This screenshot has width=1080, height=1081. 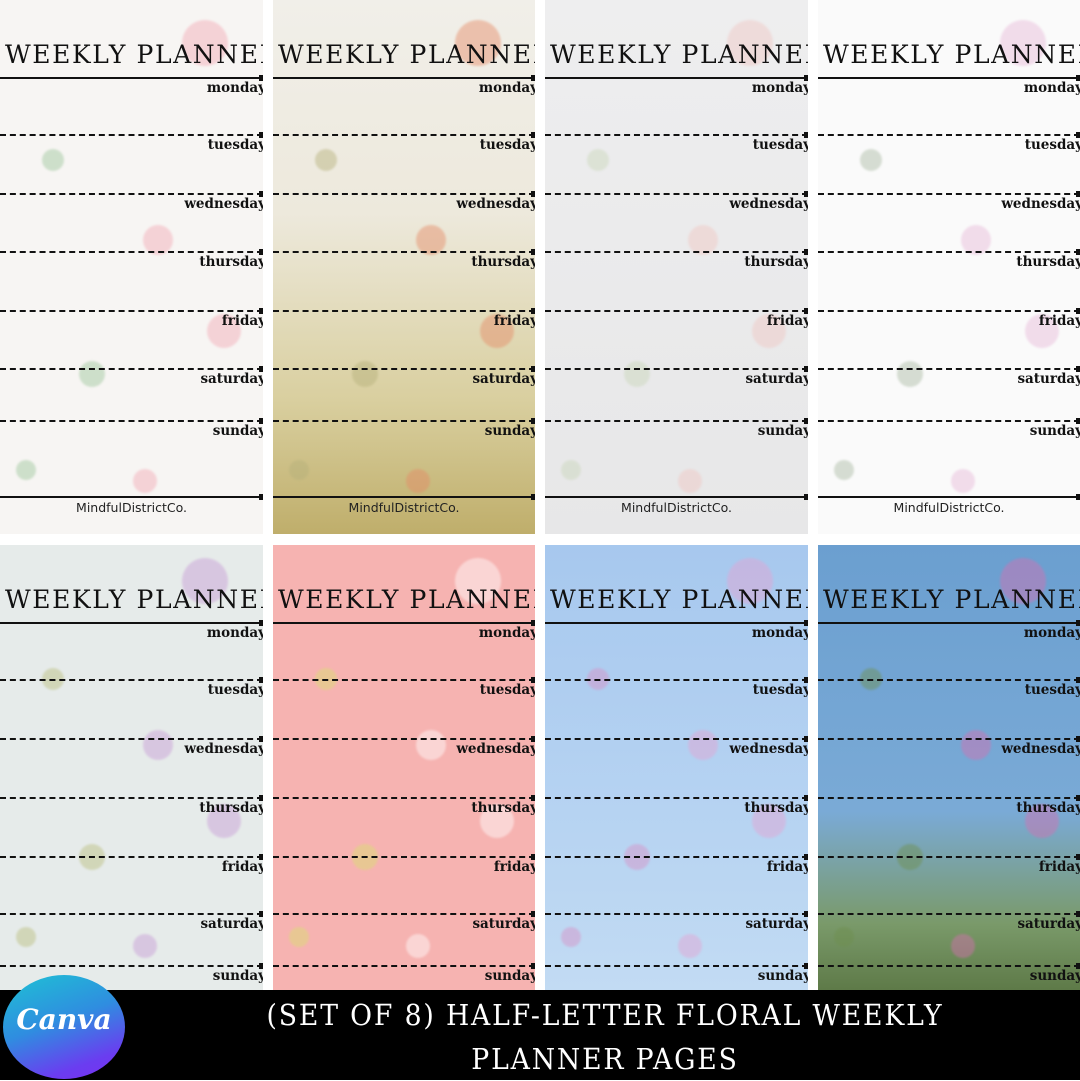 What do you see at coordinates (676, 497) in the screenshot?
I see `footer-divider` at bounding box center [676, 497].